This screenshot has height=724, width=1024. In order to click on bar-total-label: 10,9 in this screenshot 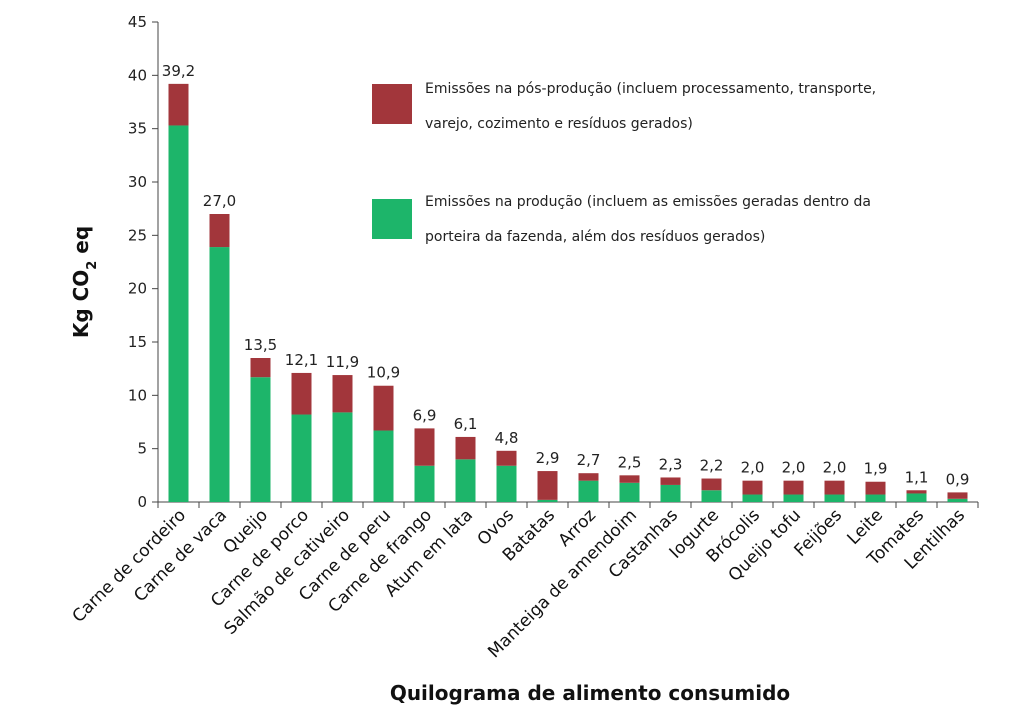, I will do `click(383, 373)`.